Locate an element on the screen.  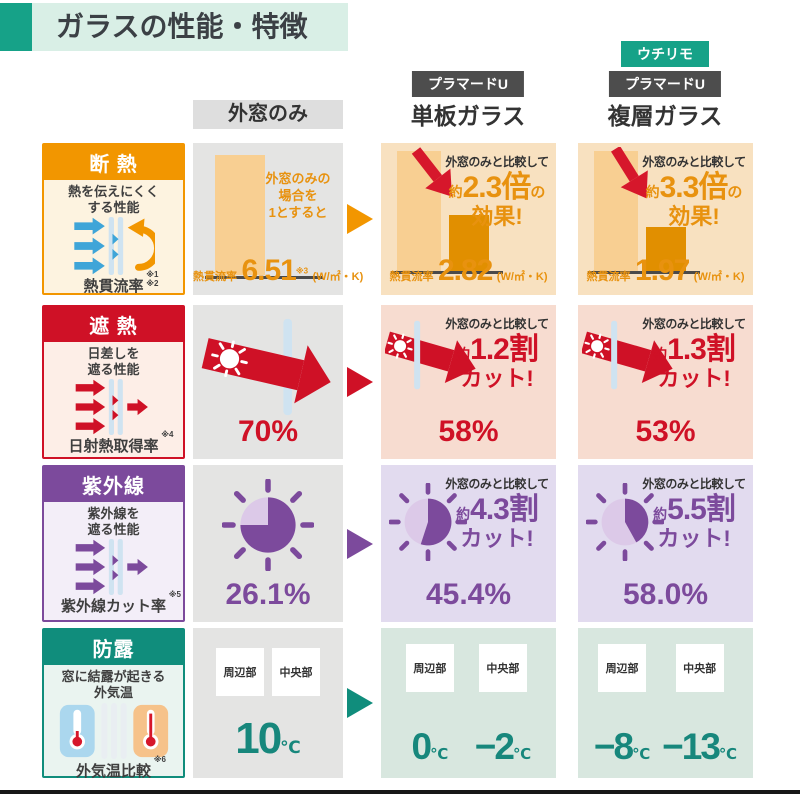
uv-single-cell: 外窓のみと比較して 約4.3割 カット! 45.4% is located at coordinates (468, 543).